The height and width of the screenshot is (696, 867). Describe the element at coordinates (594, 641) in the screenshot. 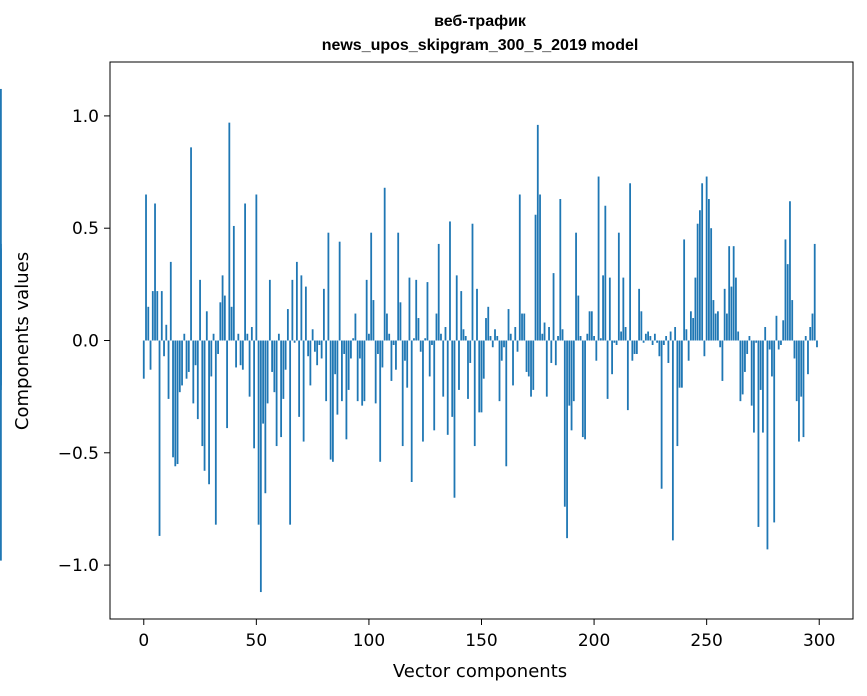

I see `x-tick-label-200: 200` at that location.